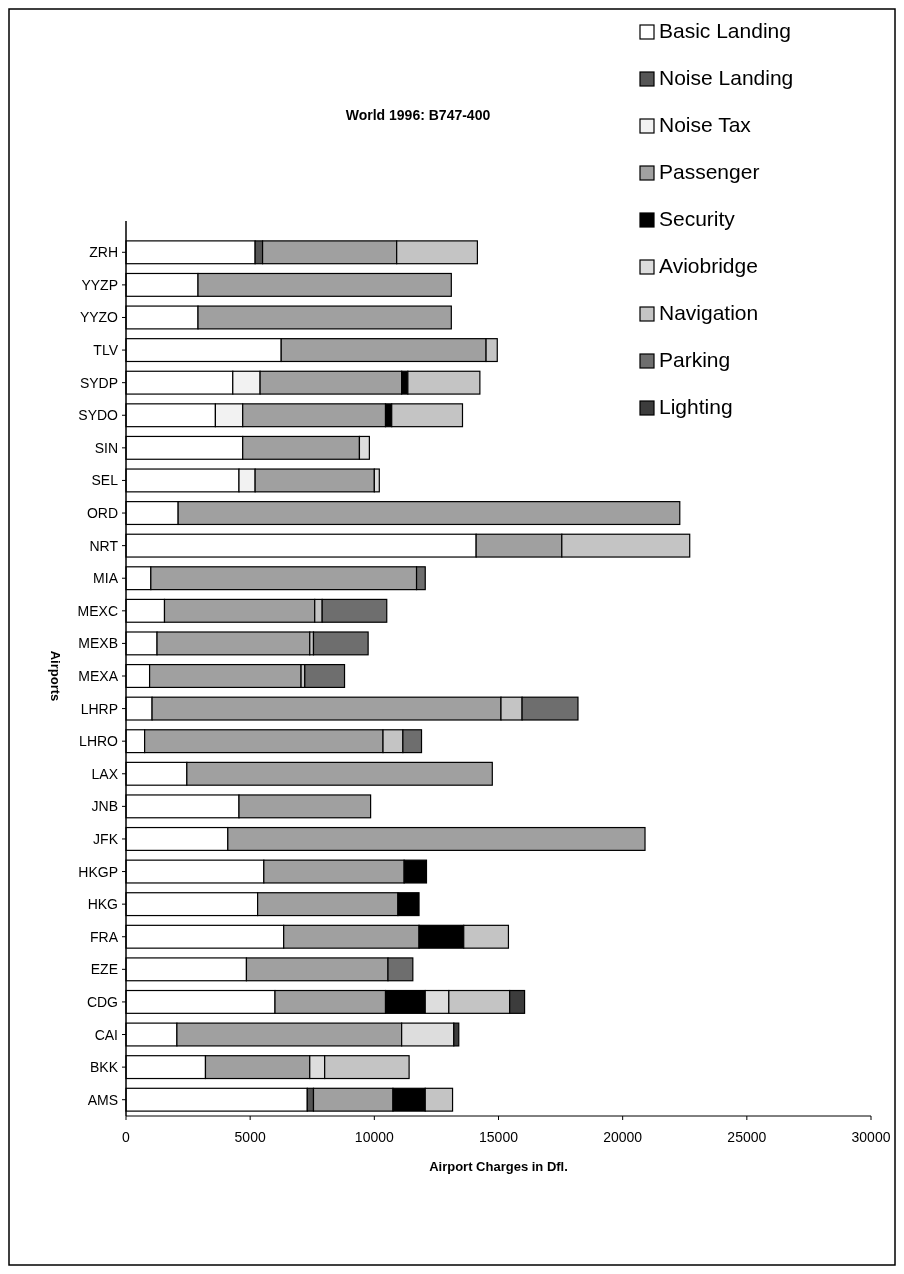 The width and height of the screenshot is (904, 1274). Describe the element at coordinates (98, 415) in the screenshot. I see `y-tick-label: SYDO` at that location.